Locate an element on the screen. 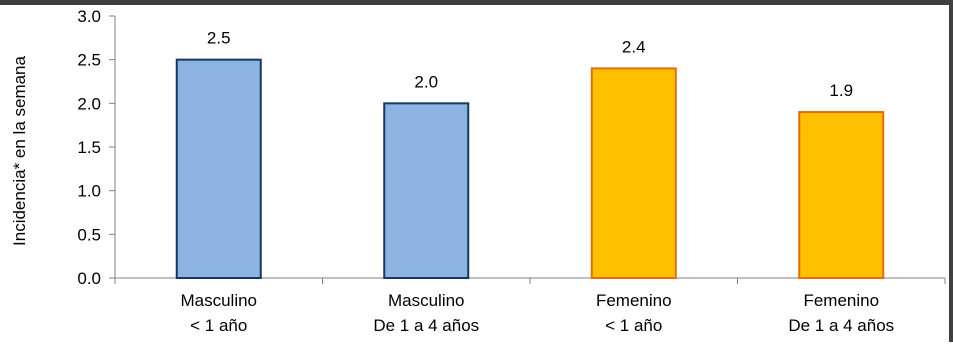 The image size is (953, 347). frame-right-border is located at coordinates (951, 171).